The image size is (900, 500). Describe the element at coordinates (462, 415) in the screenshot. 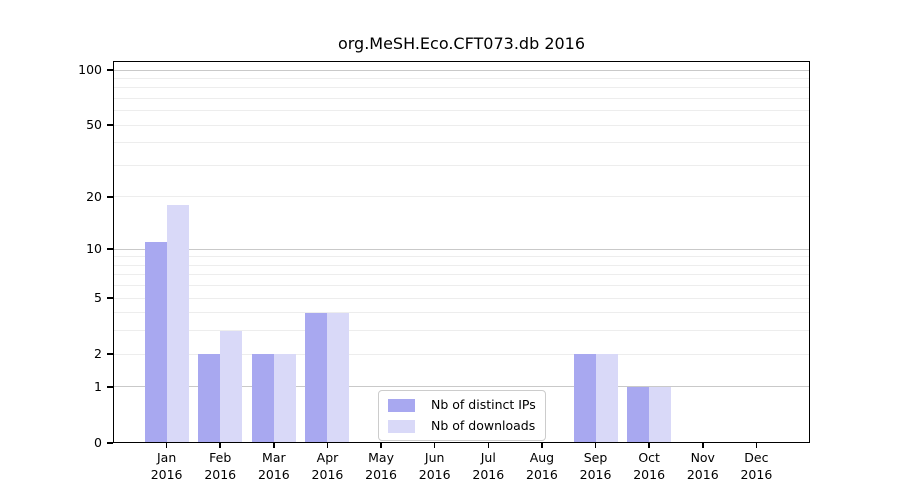

I see `legend: Nb of distinct IPs Nb of downloads` at that location.